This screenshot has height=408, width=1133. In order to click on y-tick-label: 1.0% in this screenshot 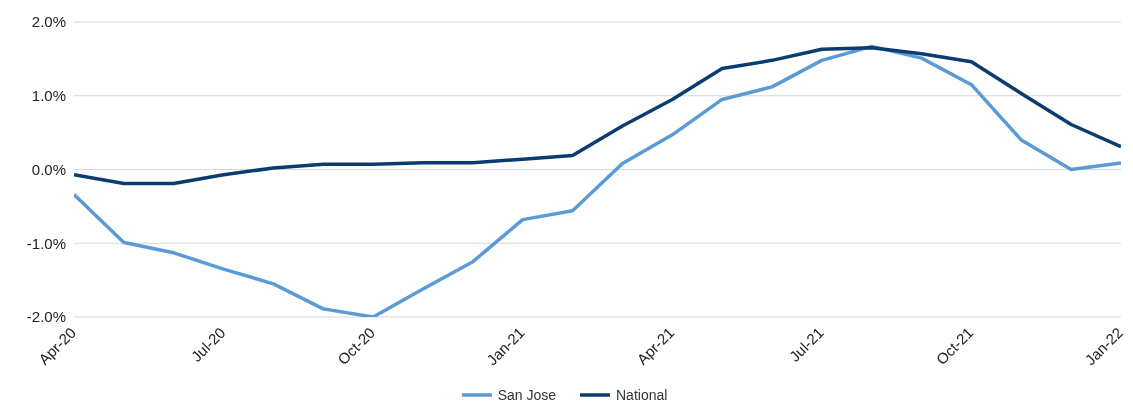, I will do `click(48, 96)`.